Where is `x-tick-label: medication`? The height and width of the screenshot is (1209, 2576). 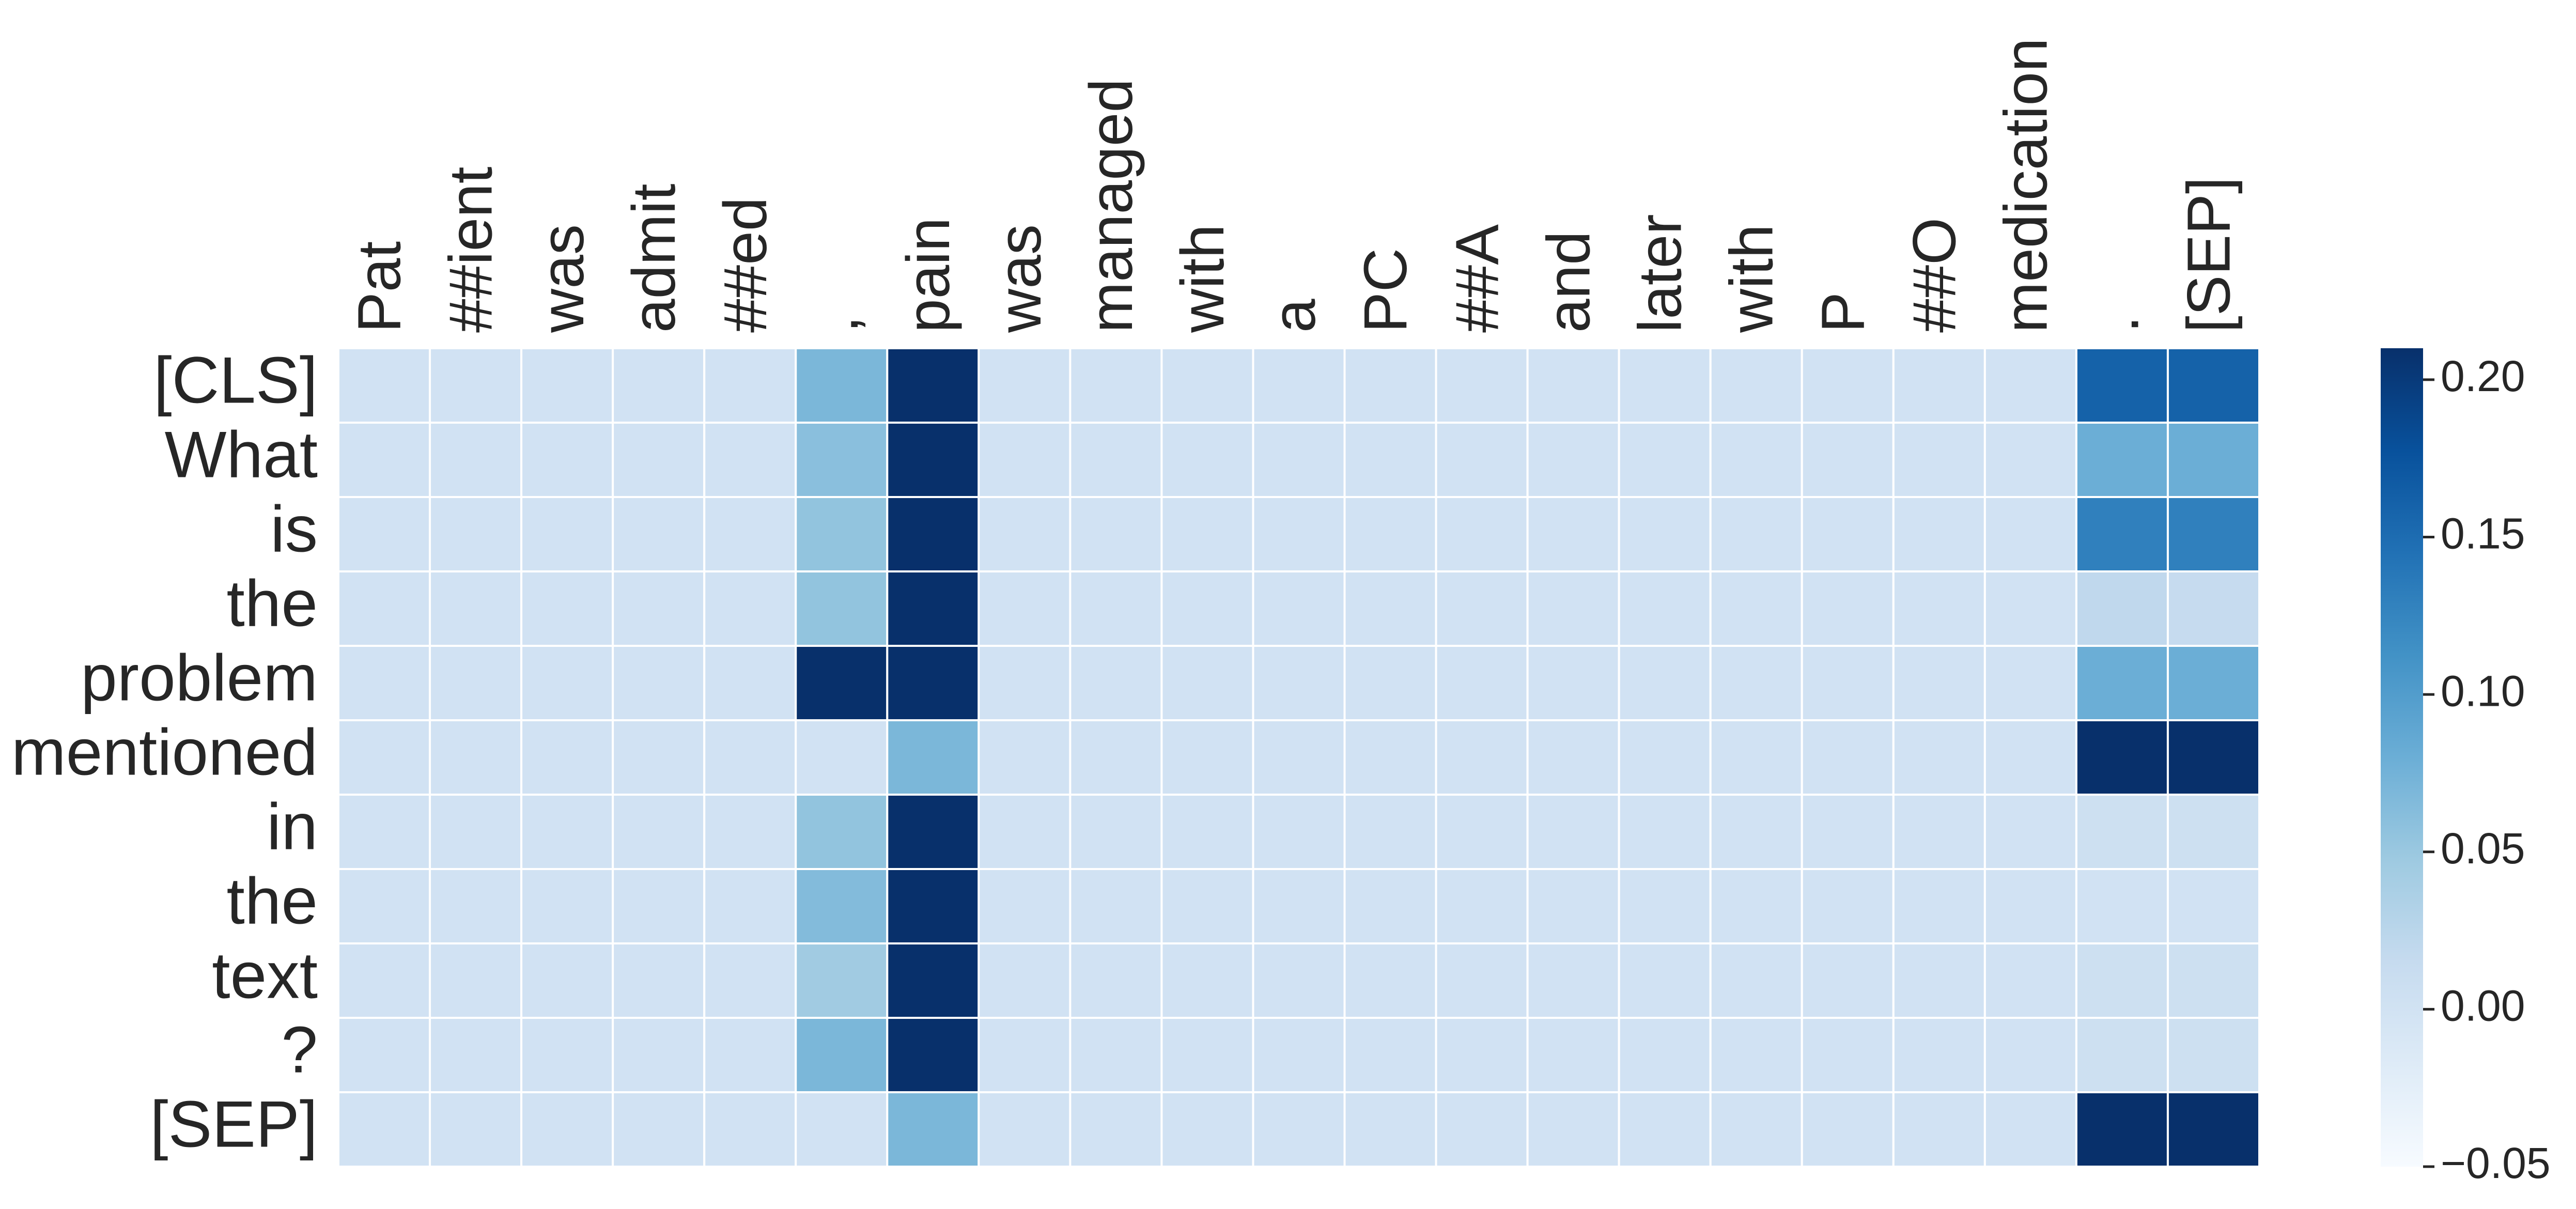
x-tick-label: medication is located at coordinates (2026, 186).